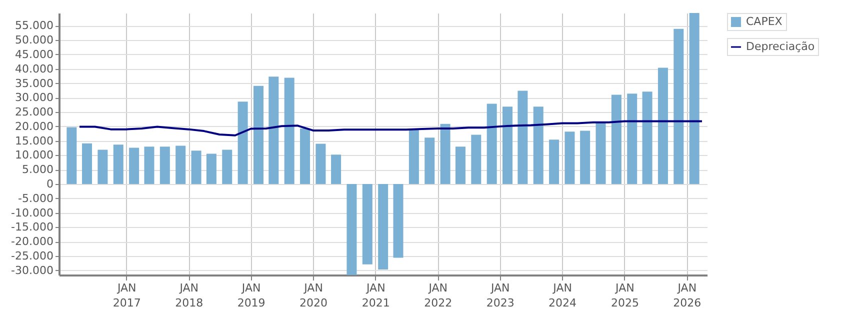 Image resolution: width=851 pixels, height=313 pixels. I want to click on y-tick-label: 35.000, so click(34, 83).